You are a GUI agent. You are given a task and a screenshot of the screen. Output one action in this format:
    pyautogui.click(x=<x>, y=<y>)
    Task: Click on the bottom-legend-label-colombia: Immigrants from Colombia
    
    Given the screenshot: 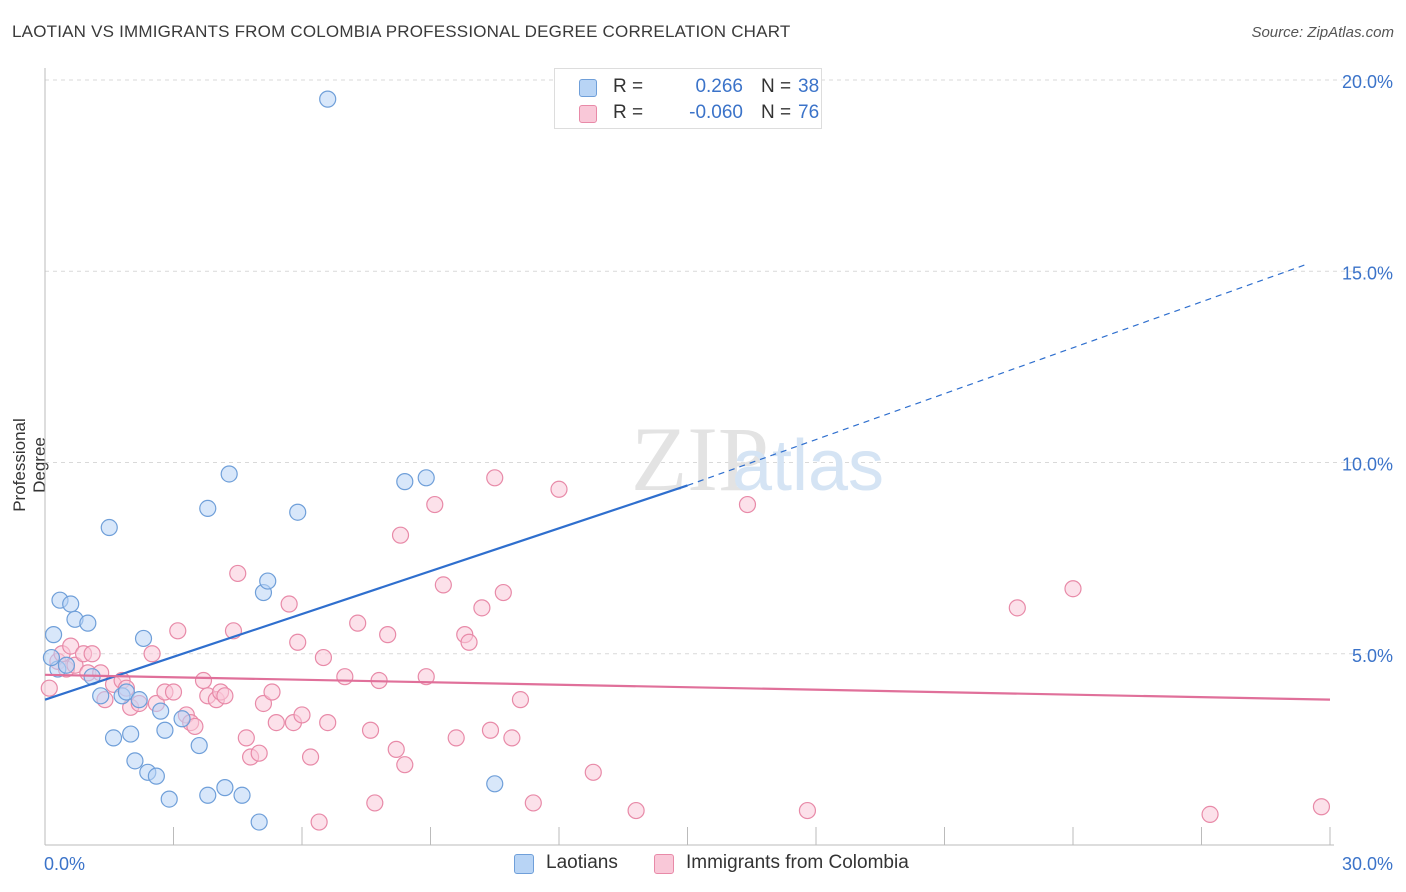 What is the action you would take?
    pyautogui.click(x=797, y=862)
    